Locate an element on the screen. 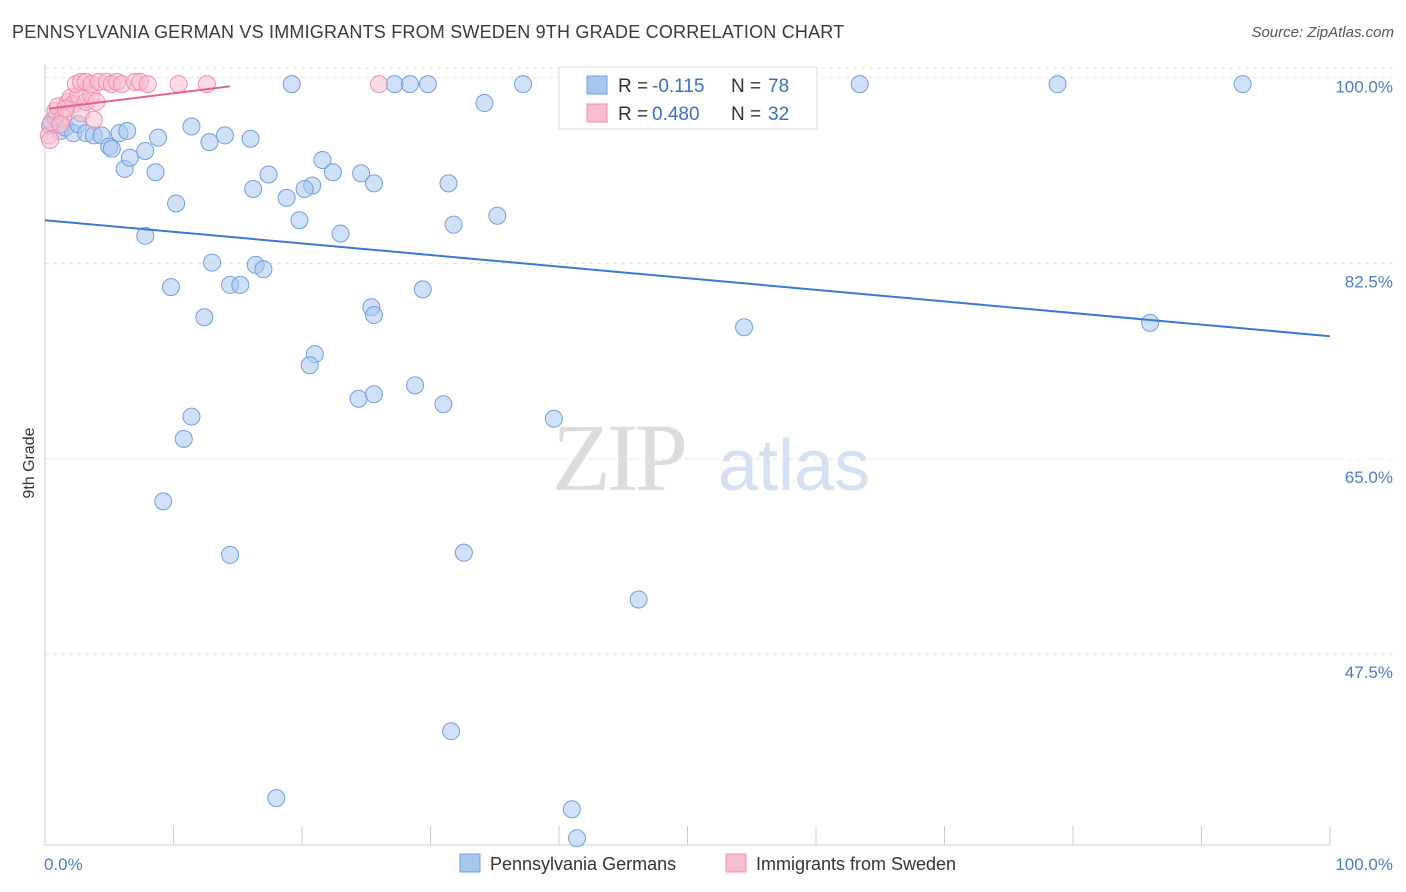  legend-r-value-1: -0.115 is located at coordinates (678, 86).